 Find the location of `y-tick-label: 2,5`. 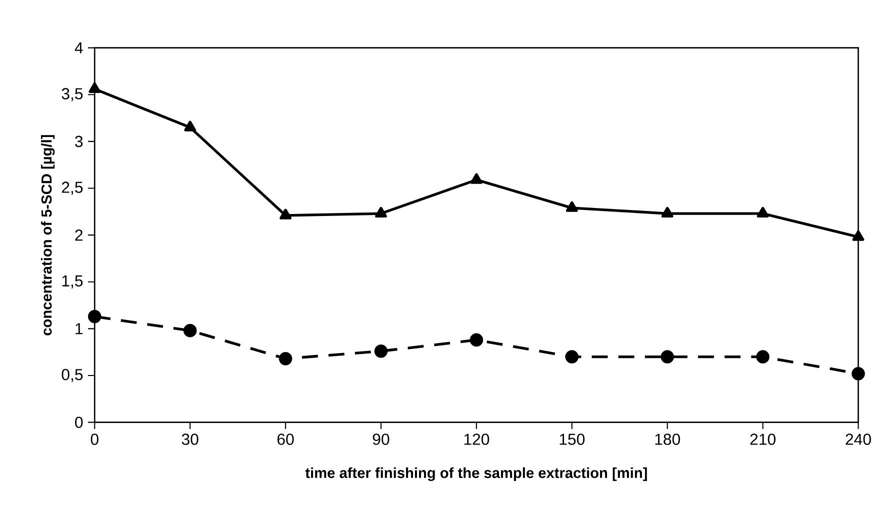

y-tick-label: 2,5 is located at coordinates (72, 188).